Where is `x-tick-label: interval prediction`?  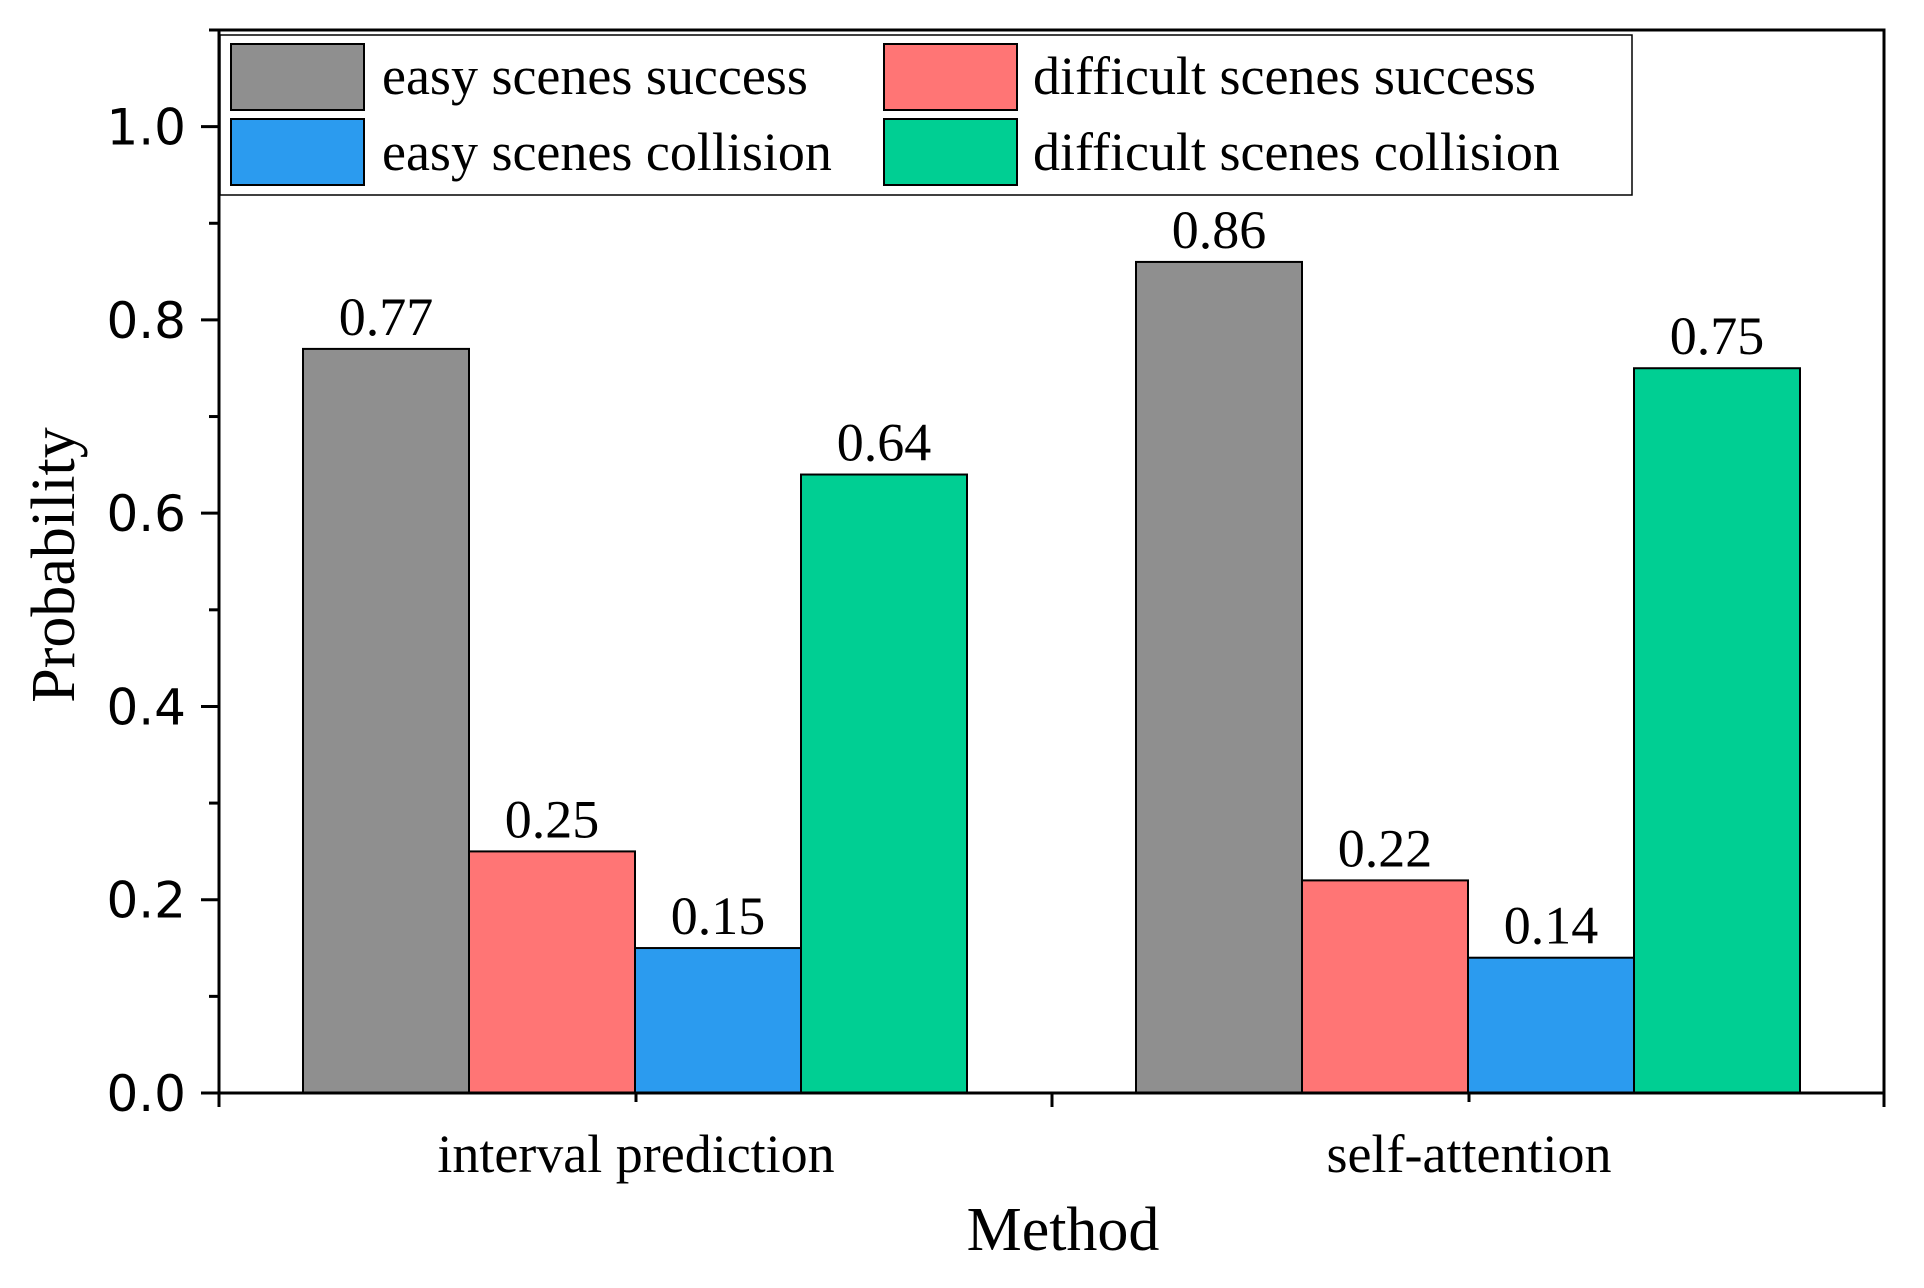
x-tick-label: interval prediction is located at coordinates (635, 1154).